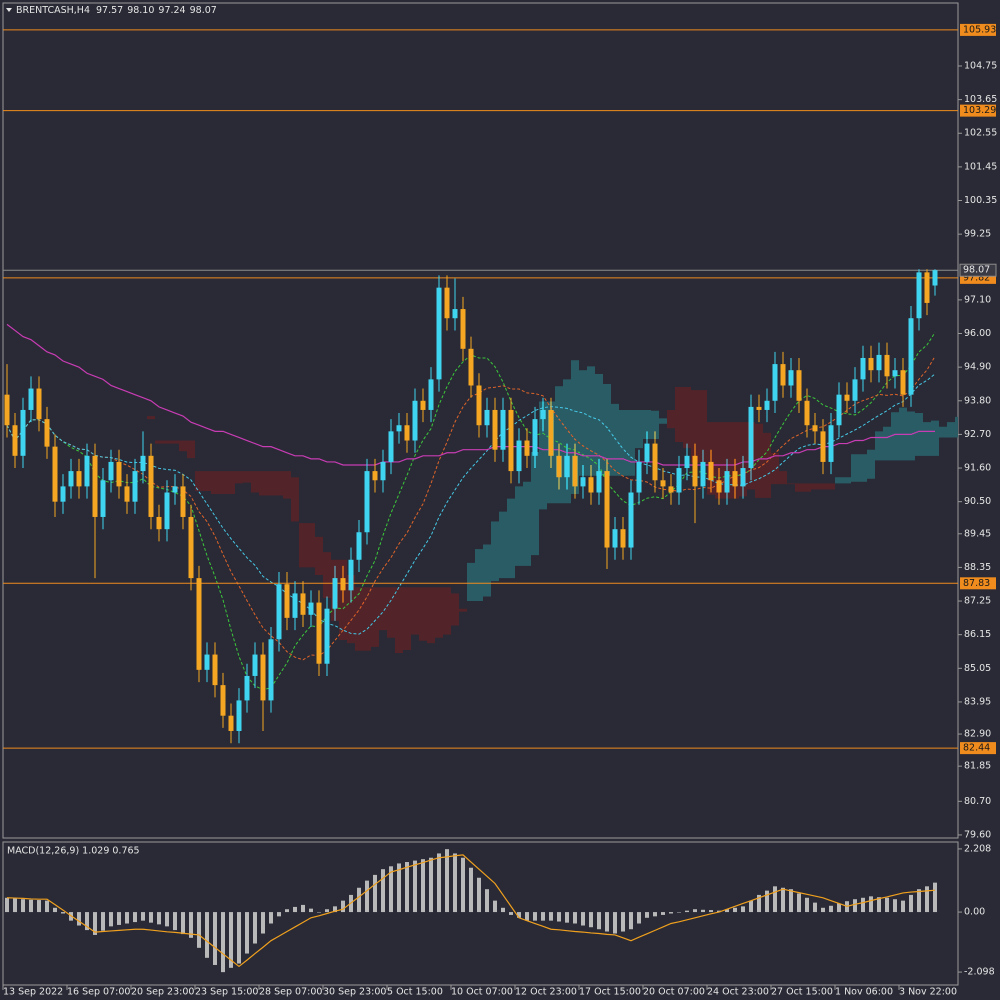  Describe the element at coordinates (977, 299) in the screenshot. I see `y-tick-label: 97.10` at that location.